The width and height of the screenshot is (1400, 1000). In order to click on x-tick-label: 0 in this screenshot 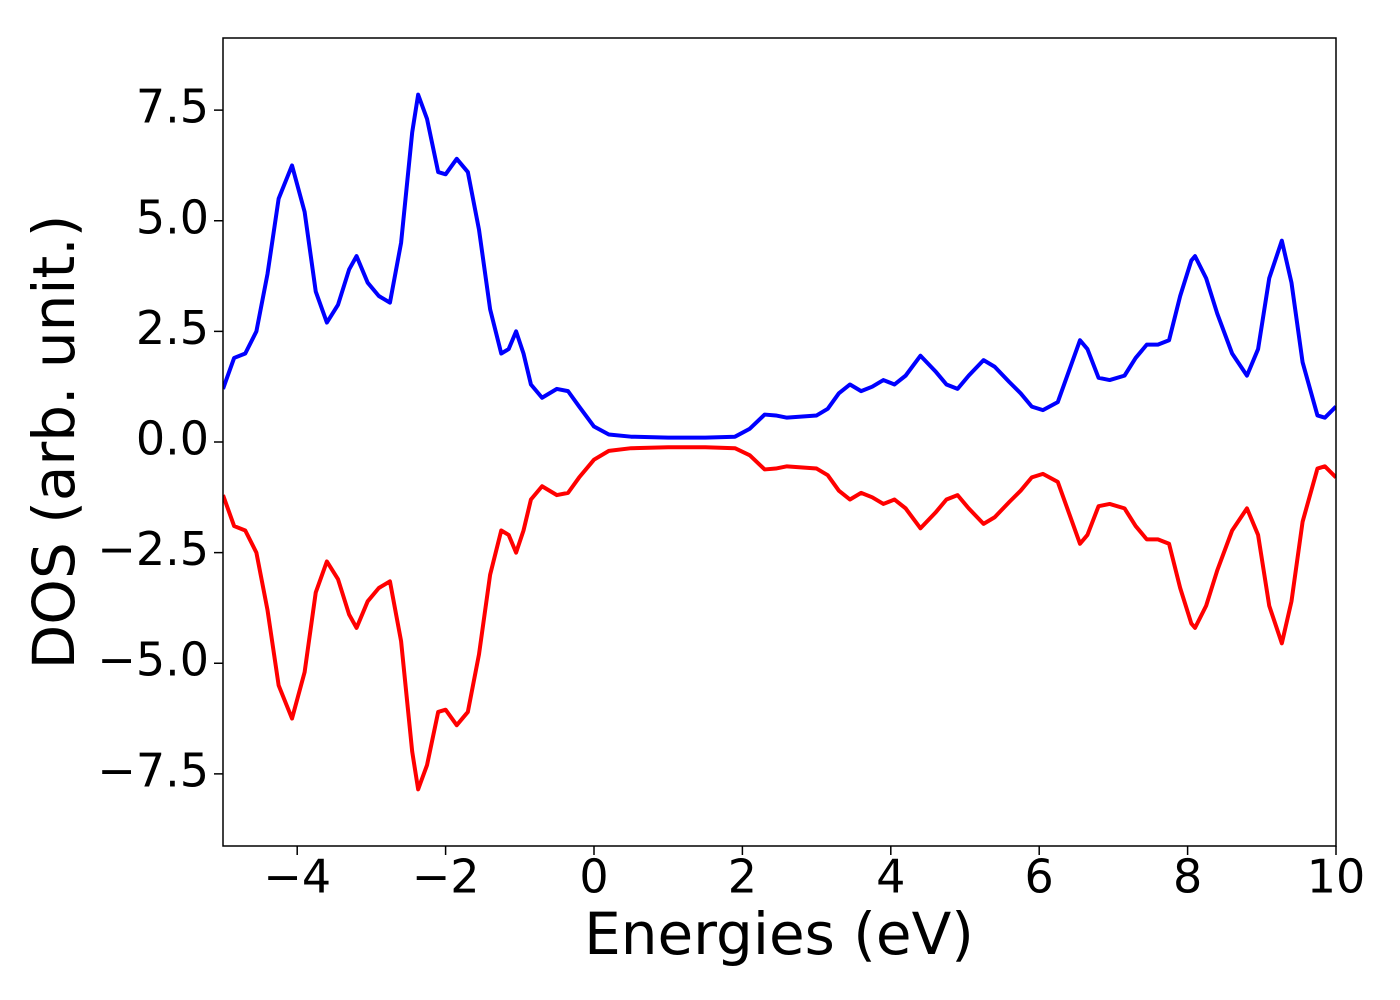, I will do `click(593, 877)`.